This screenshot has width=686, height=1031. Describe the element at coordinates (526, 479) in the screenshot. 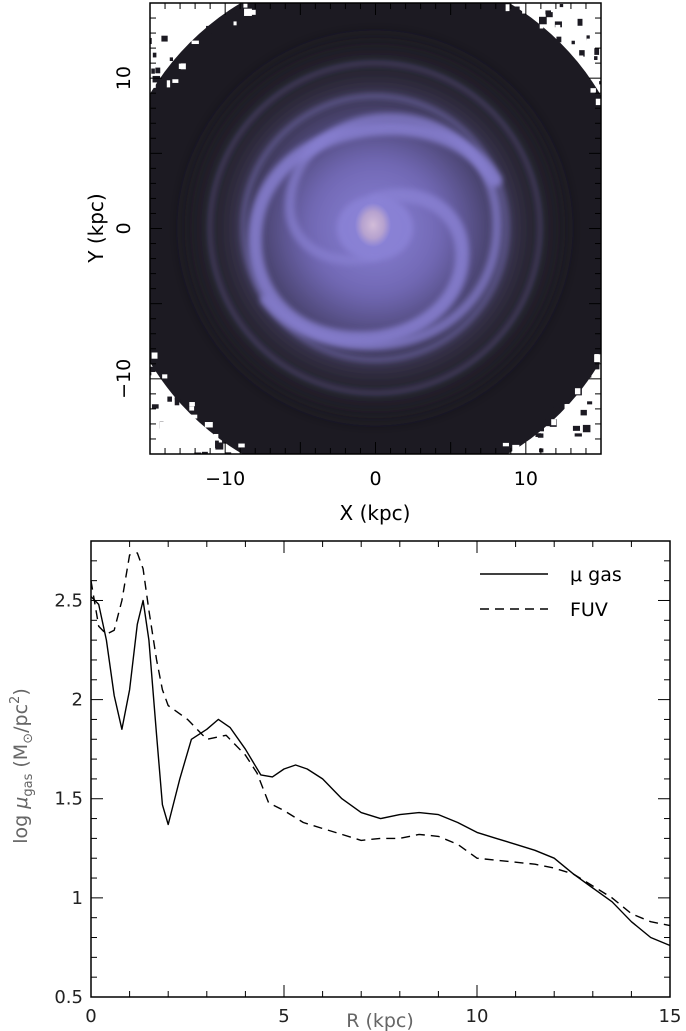

I see `gas-map-x-tick-label: 10` at that location.